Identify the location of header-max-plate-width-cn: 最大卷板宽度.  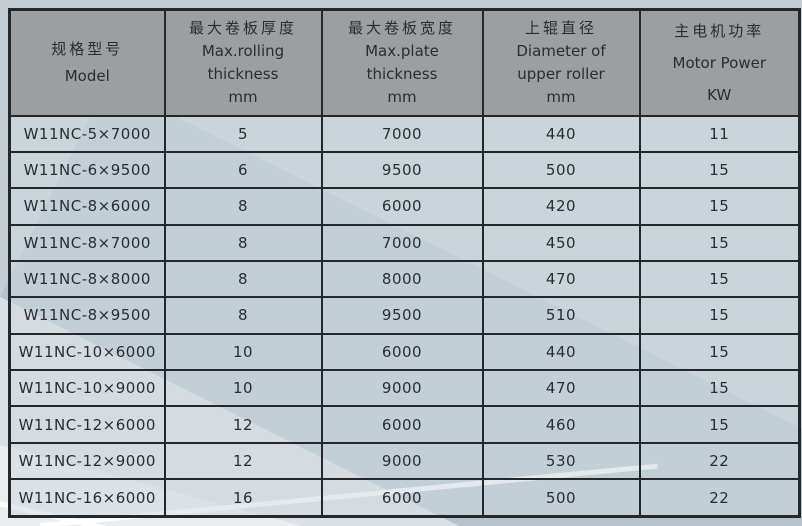
(401, 27).